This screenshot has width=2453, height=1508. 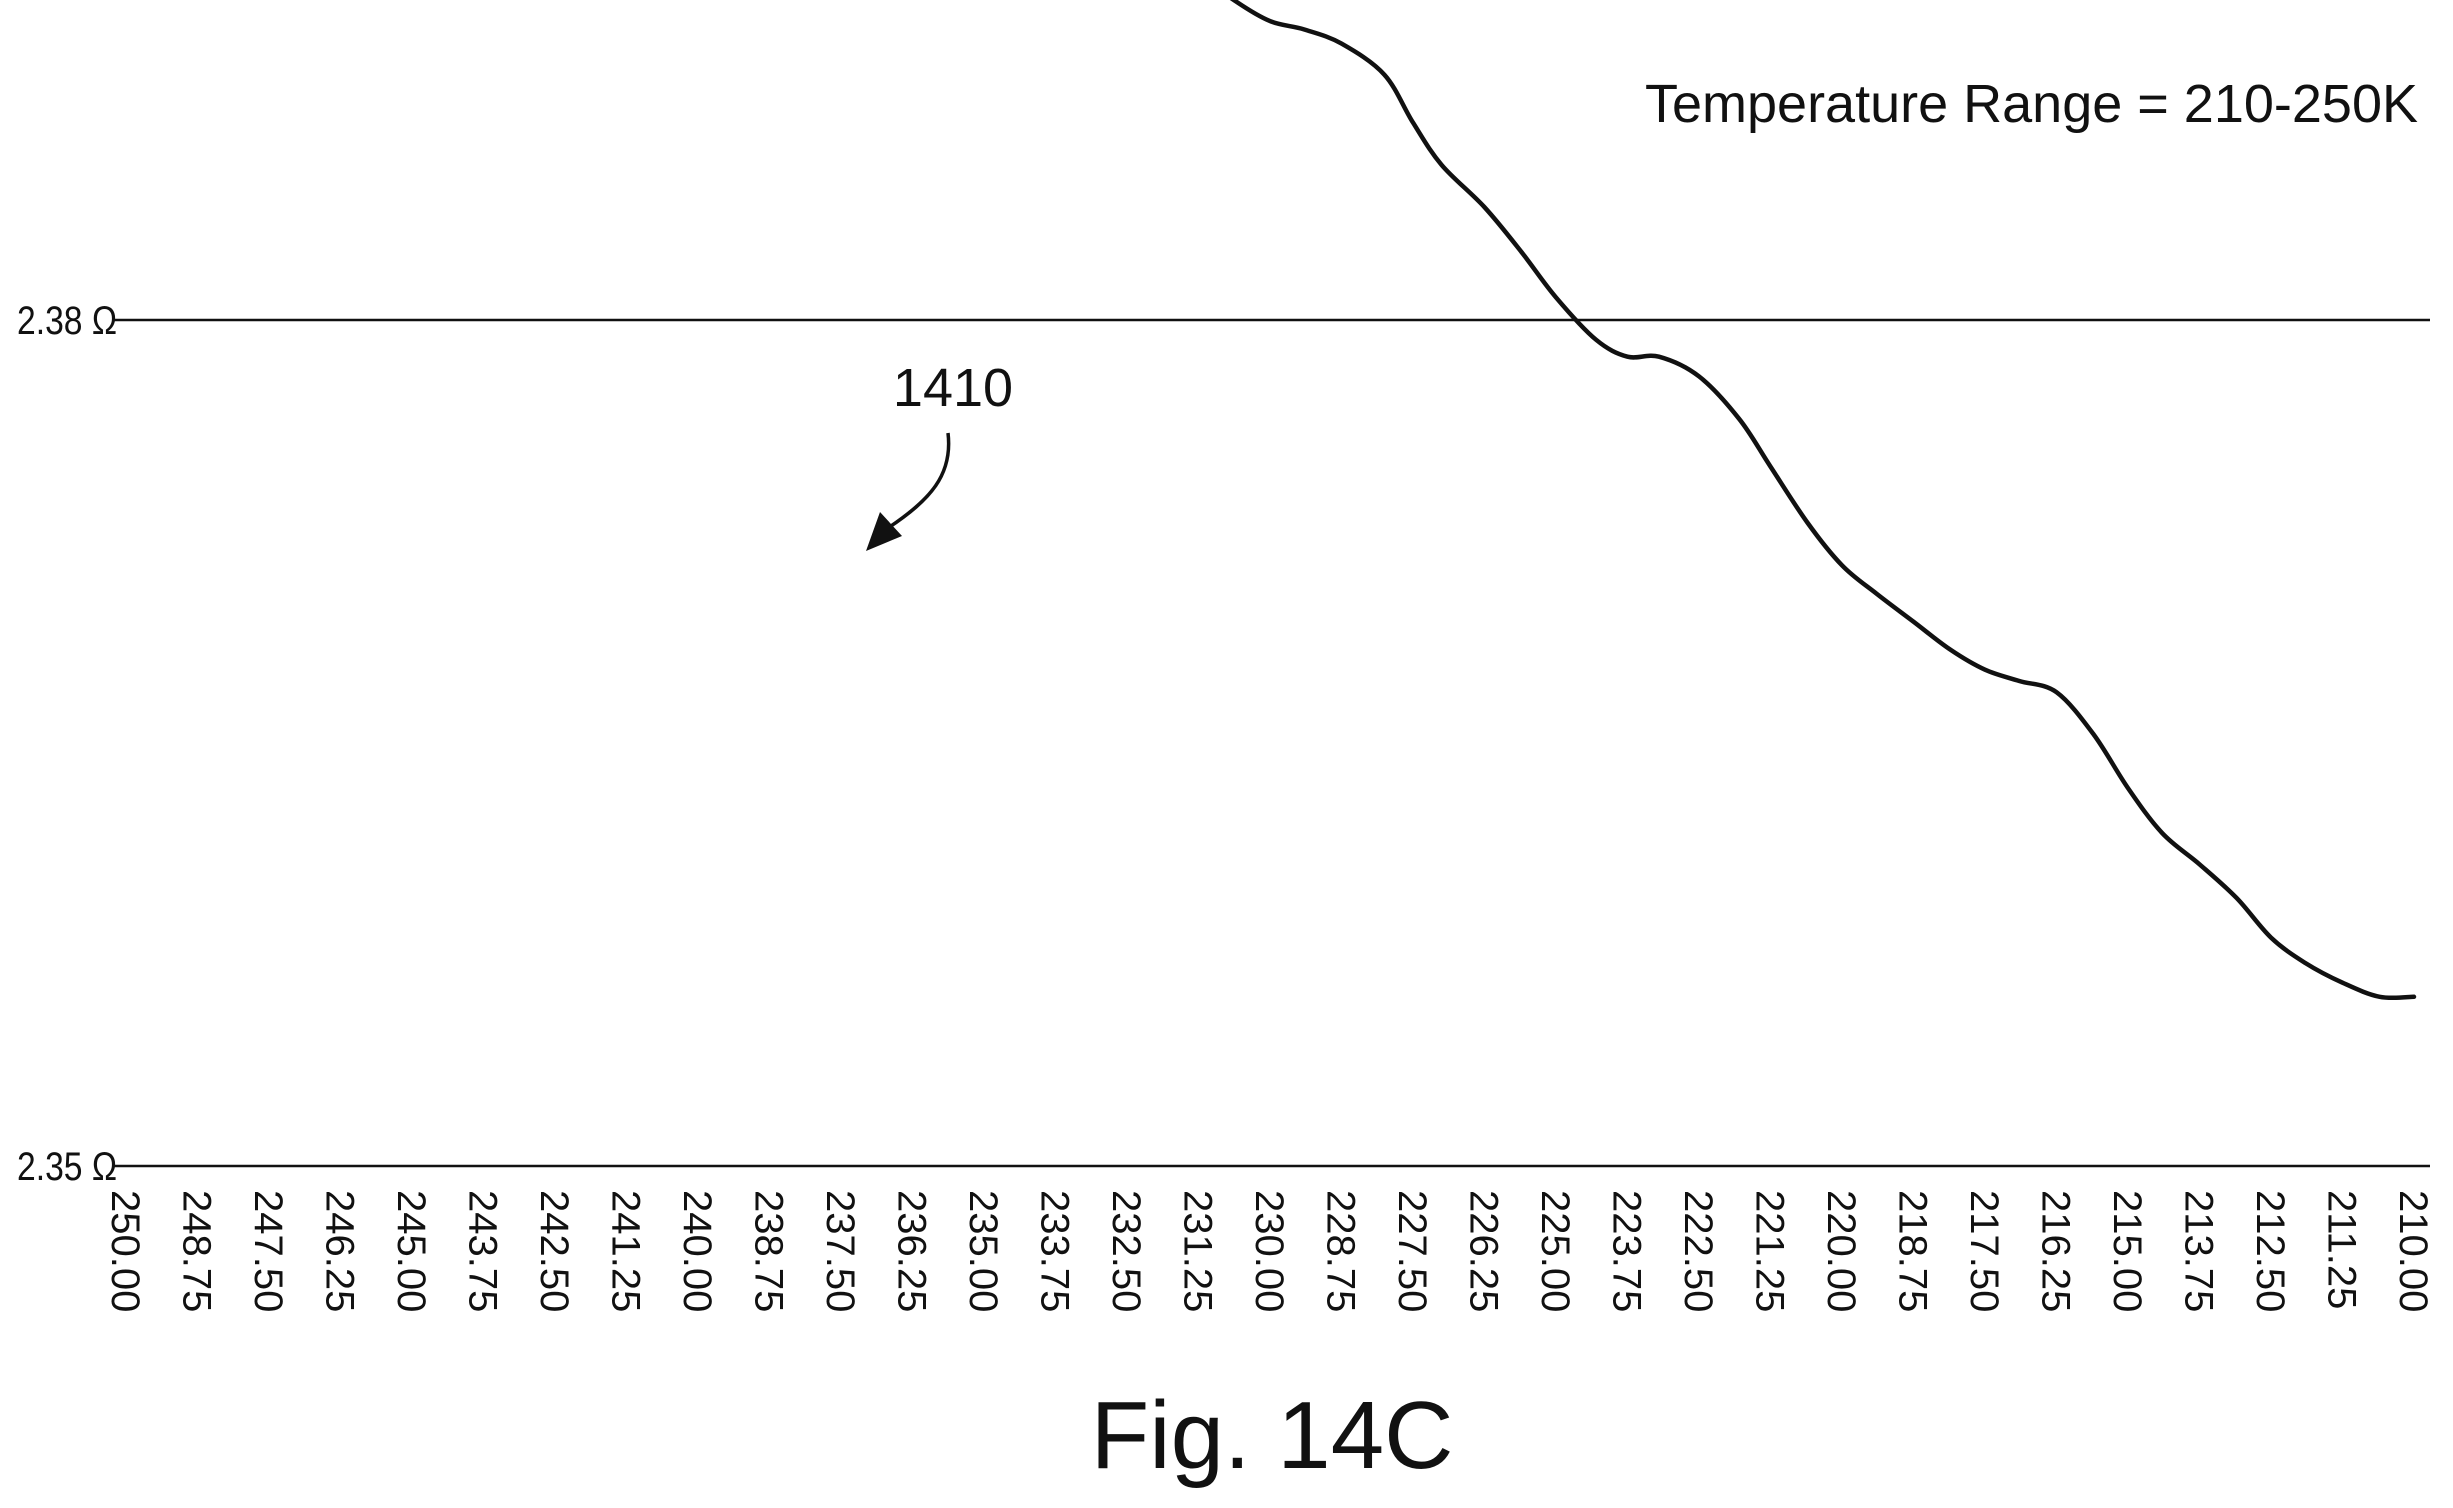 What do you see at coordinates (268, 1251) in the screenshot?
I see `x-tick-label: 247.50` at bounding box center [268, 1251].